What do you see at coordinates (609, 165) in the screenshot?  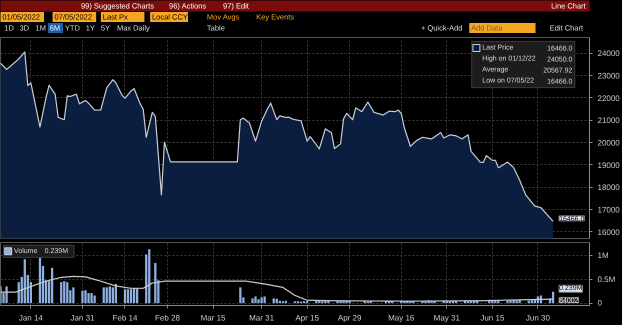 I see `y-tick-label: 19000` at bounding box center [609, 165].